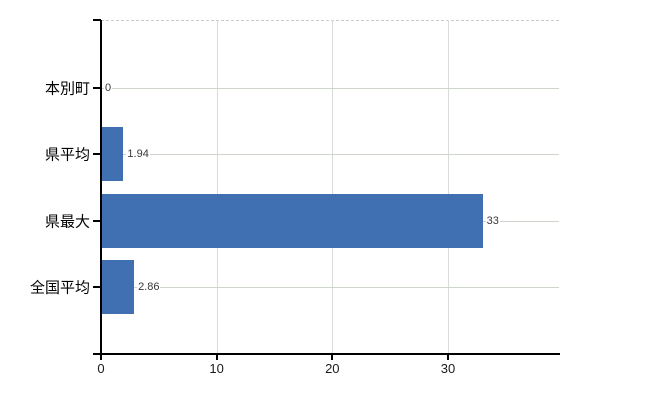  I want to click on data-label: 1.94, so click(138, 154).